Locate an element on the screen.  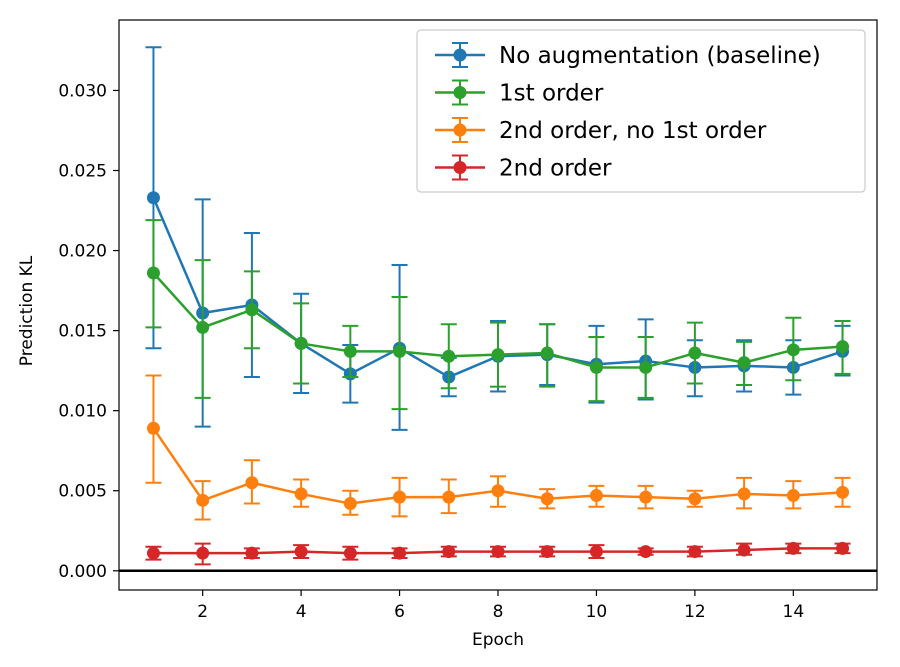
y-tick-label: 0.015 is located at coordinates (82, 332).